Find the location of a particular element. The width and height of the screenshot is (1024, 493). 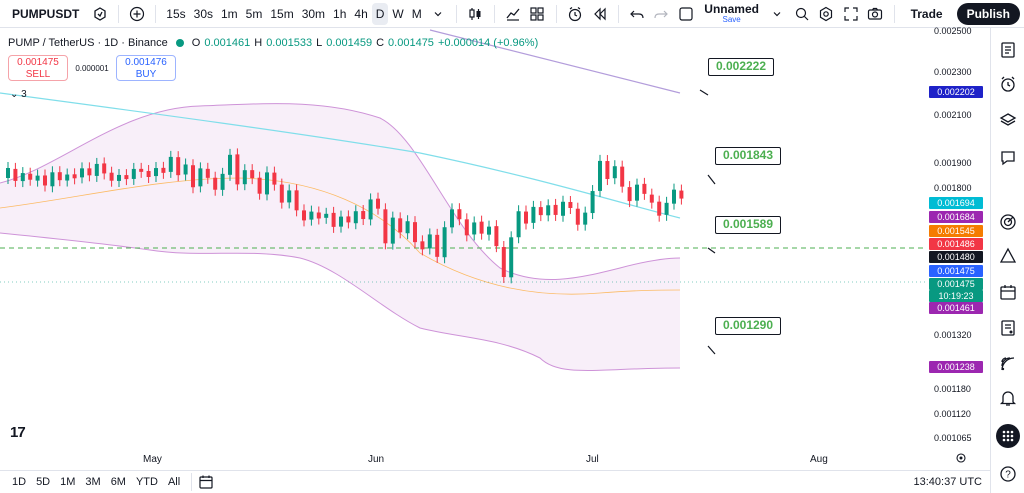

layout-checkbox-icon is located at coordinates (686, 14).